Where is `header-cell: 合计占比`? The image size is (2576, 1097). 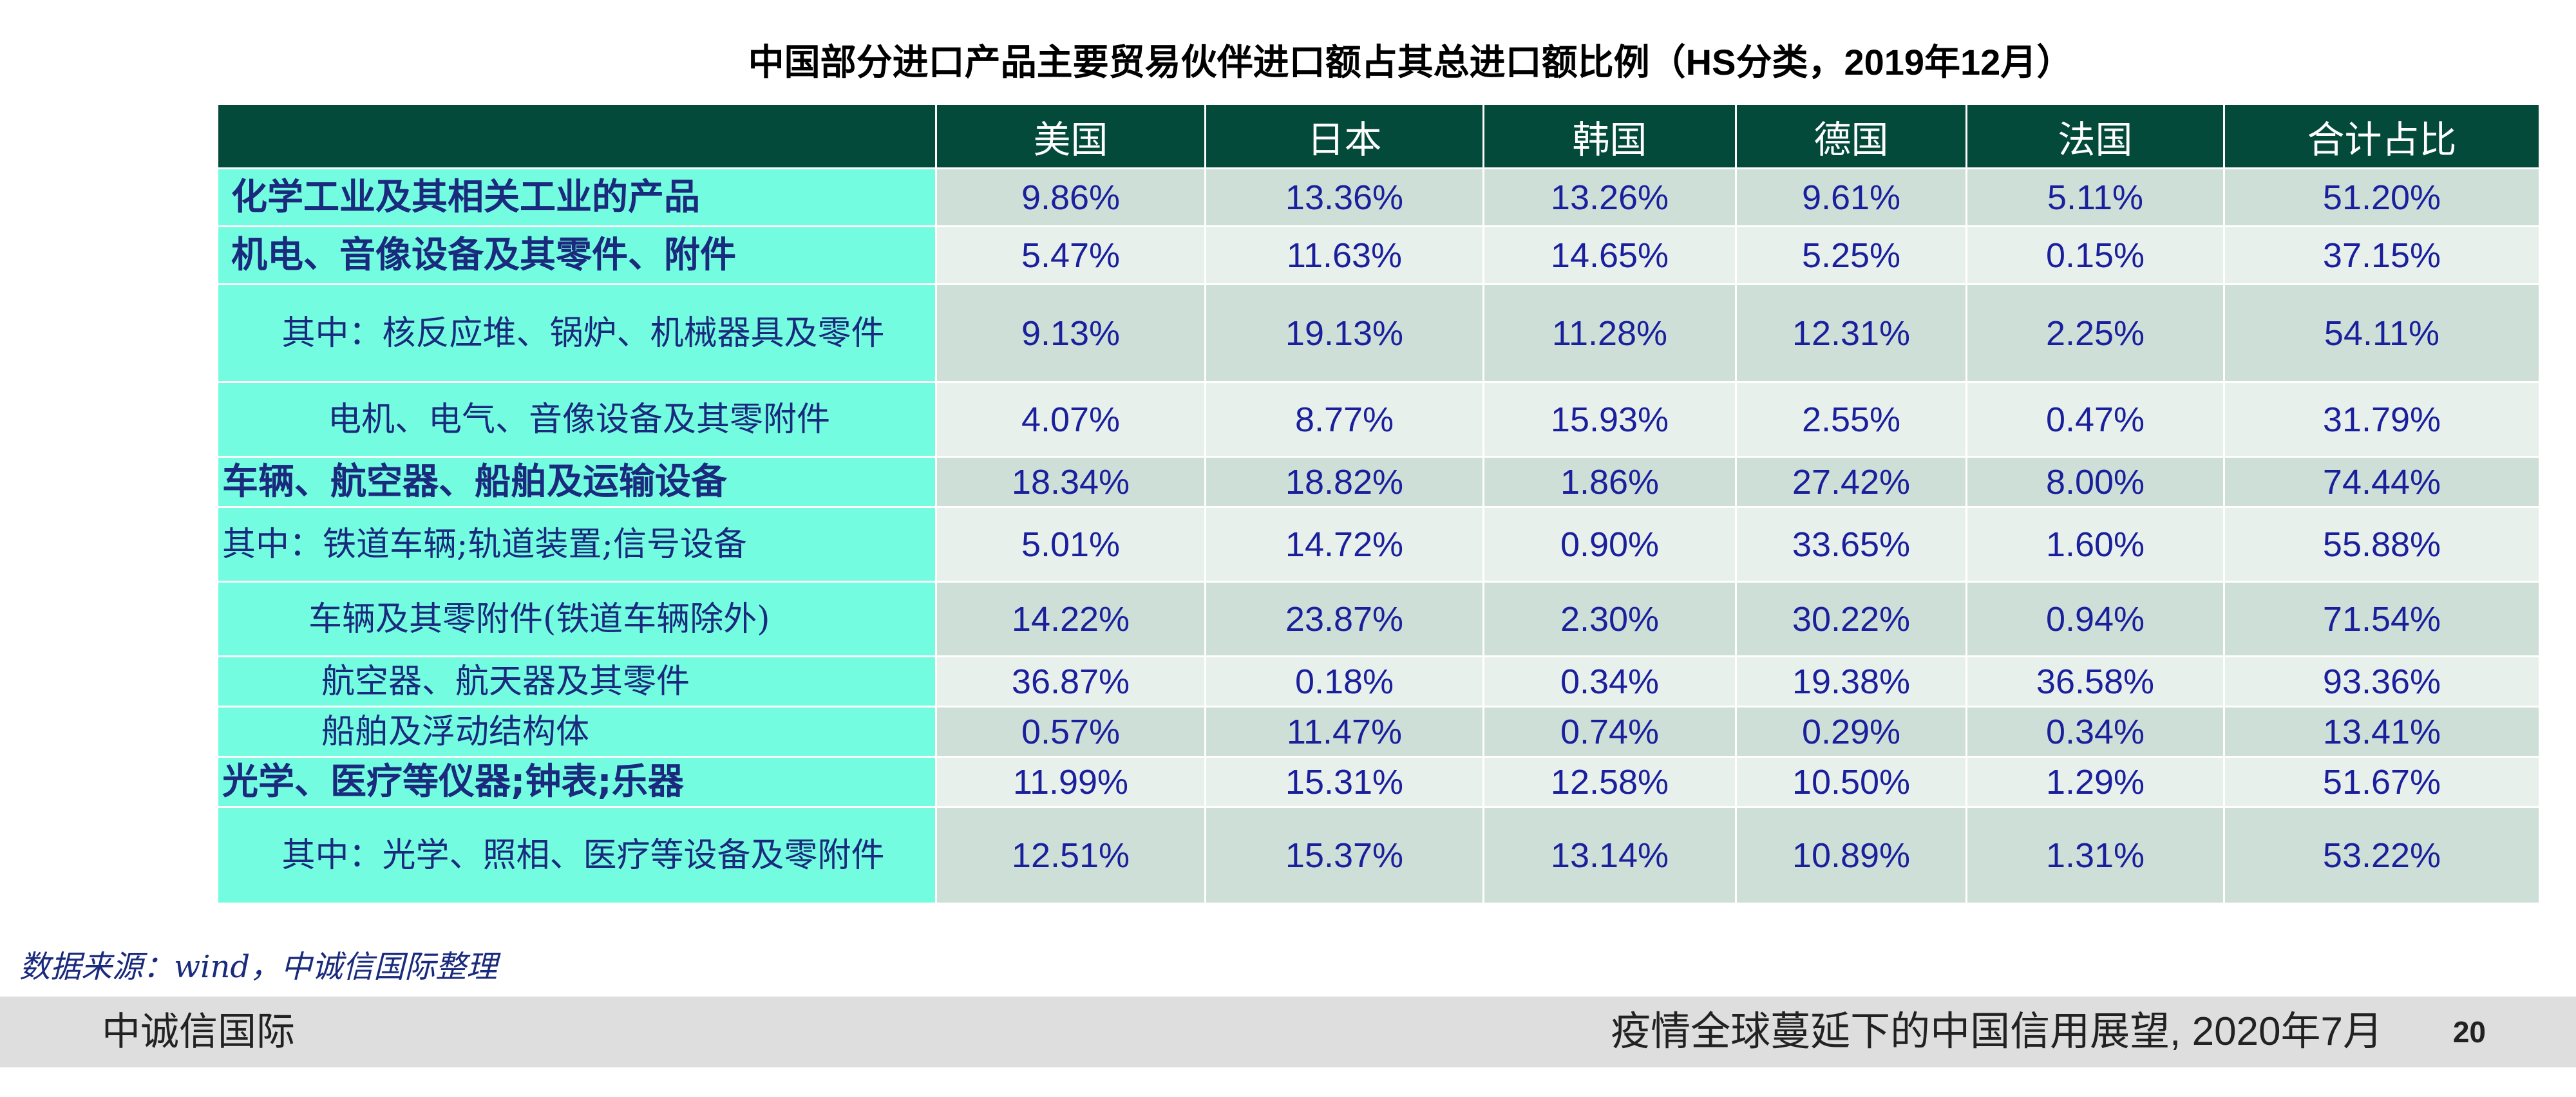 header-cell: 合计占比 is located at coordinates (2382, 136).